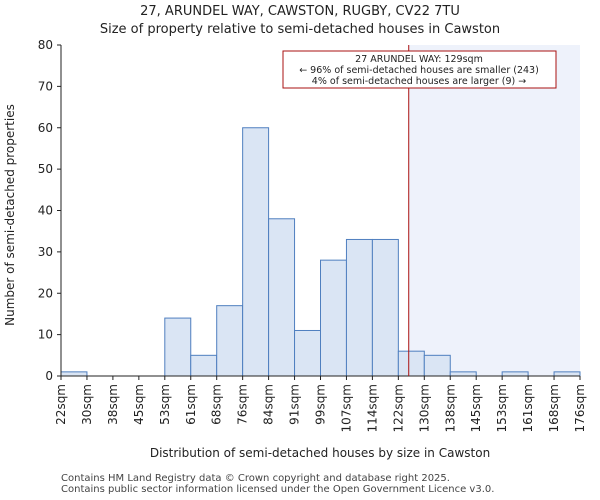 The width and height of the screenshot is (600, 500). I want to click on x-tick-label: 53sqm, so click(165, 404).